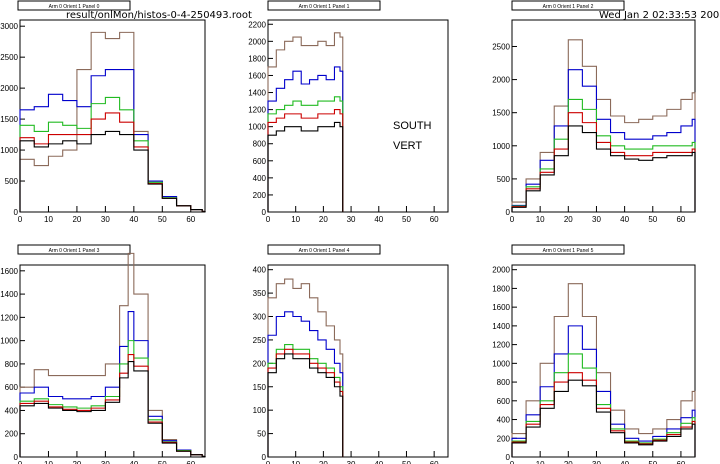 The width and height of the screenshot is (720, 464). Describe the element at coordinates (412, 126) in the screenshot. I see `annotation-south: SOUTH` at that location.